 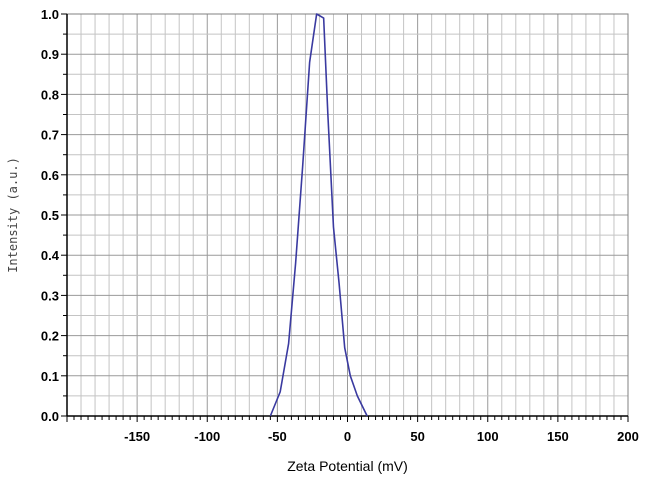 I want to click on x-tick-label: 0, so click(x=347, y=436).